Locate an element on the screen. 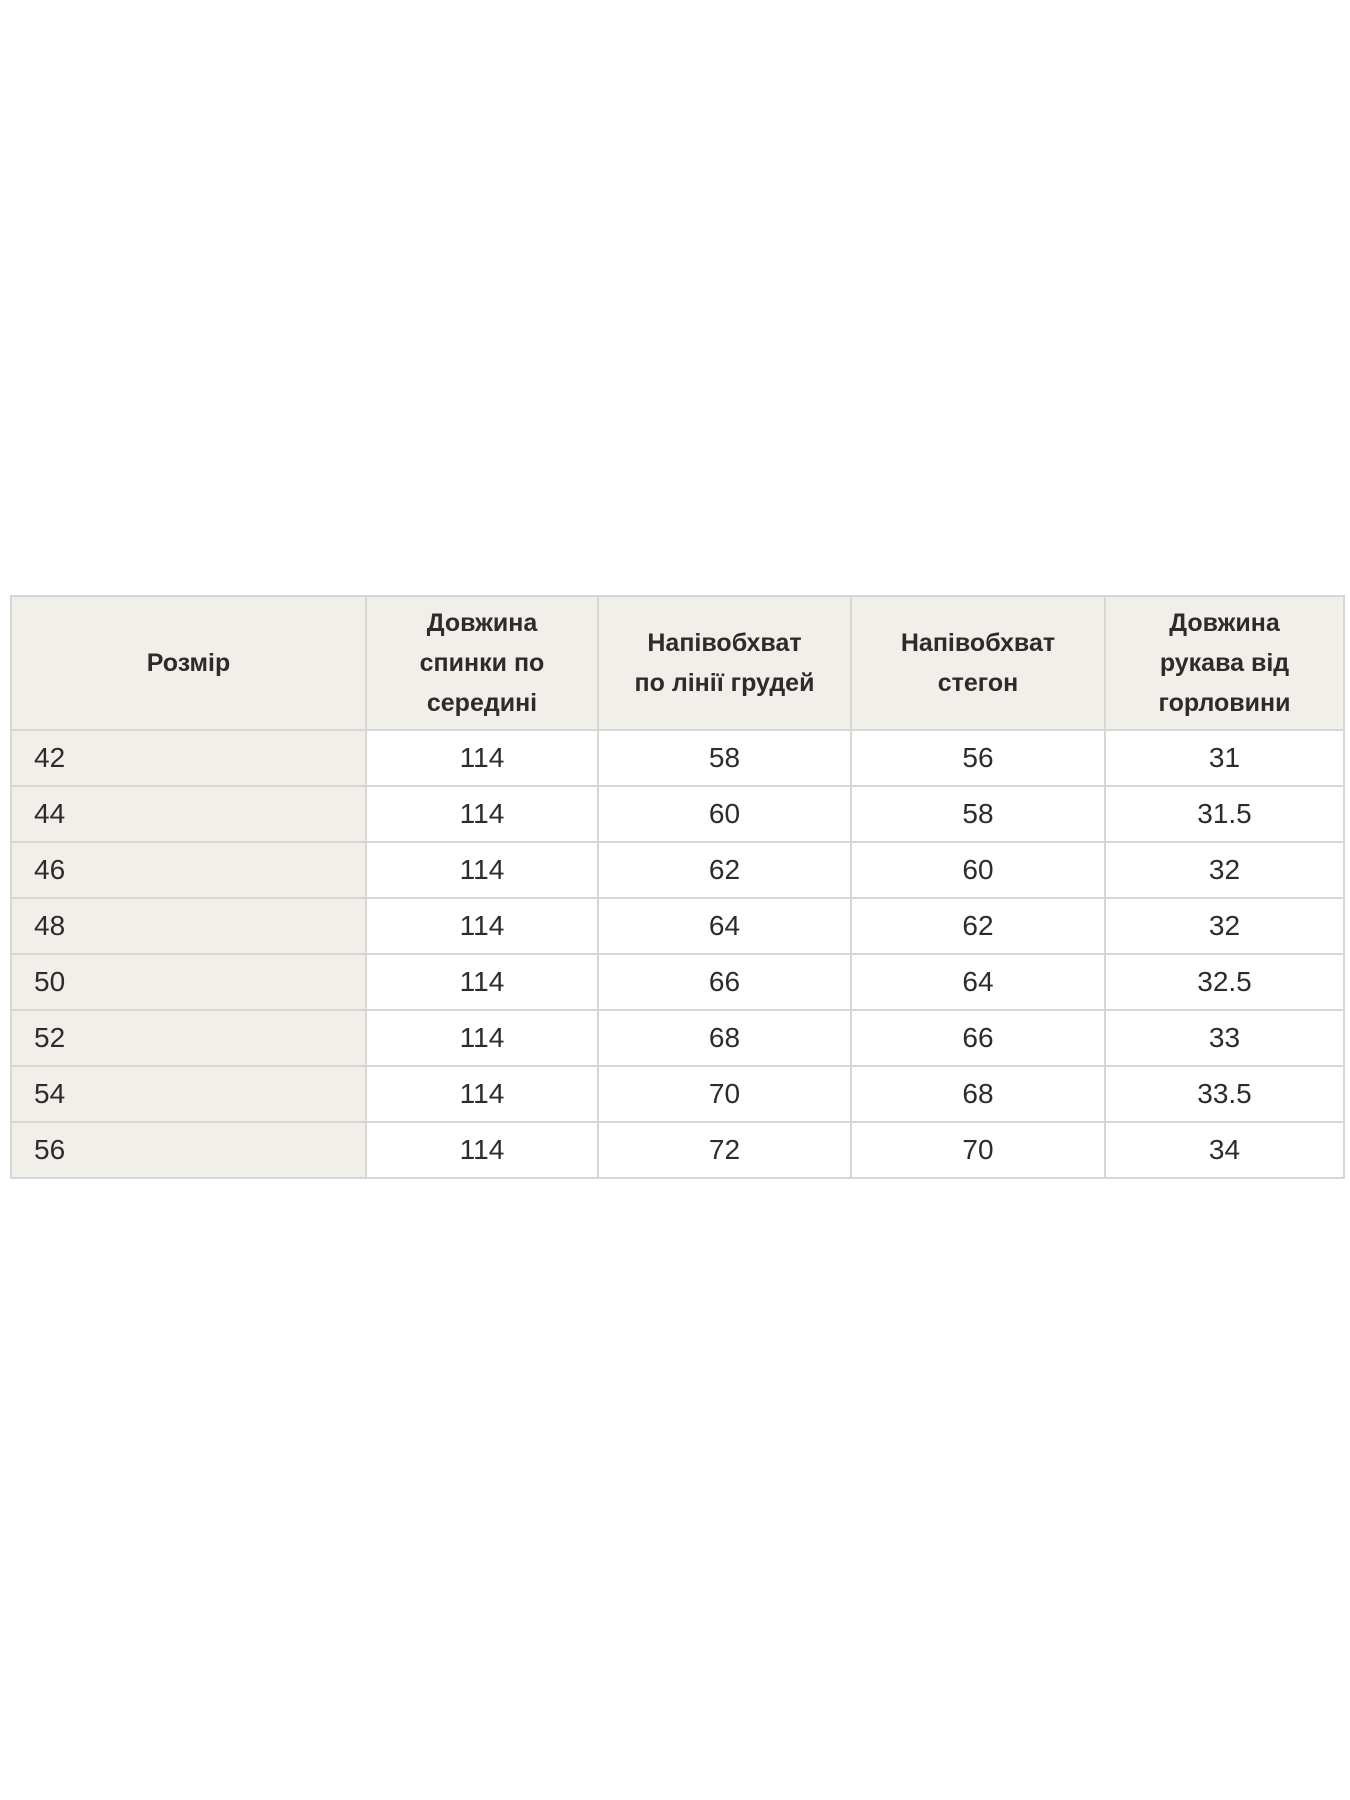 The image size is (1350, 1800). half-hips-cell: 60 is located at coordinates (978, 870).